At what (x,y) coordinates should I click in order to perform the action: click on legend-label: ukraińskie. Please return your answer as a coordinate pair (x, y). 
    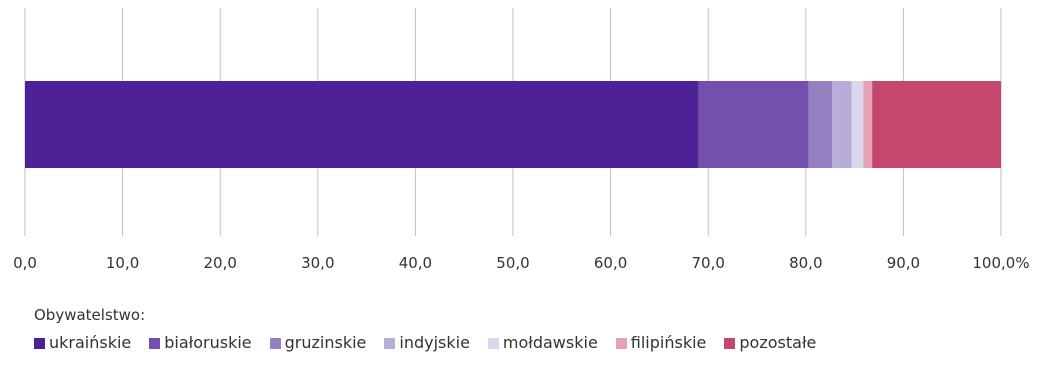
    Looking at the image, I should click on (90, 342).